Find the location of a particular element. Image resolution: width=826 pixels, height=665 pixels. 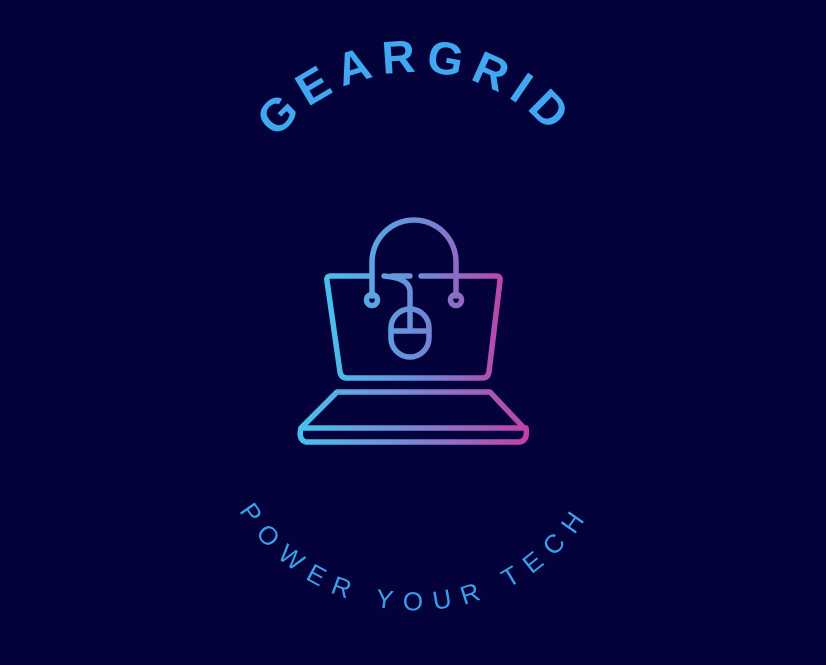

shopping-bag-laptop-mouse-icon is located at coordinates (413, 299).